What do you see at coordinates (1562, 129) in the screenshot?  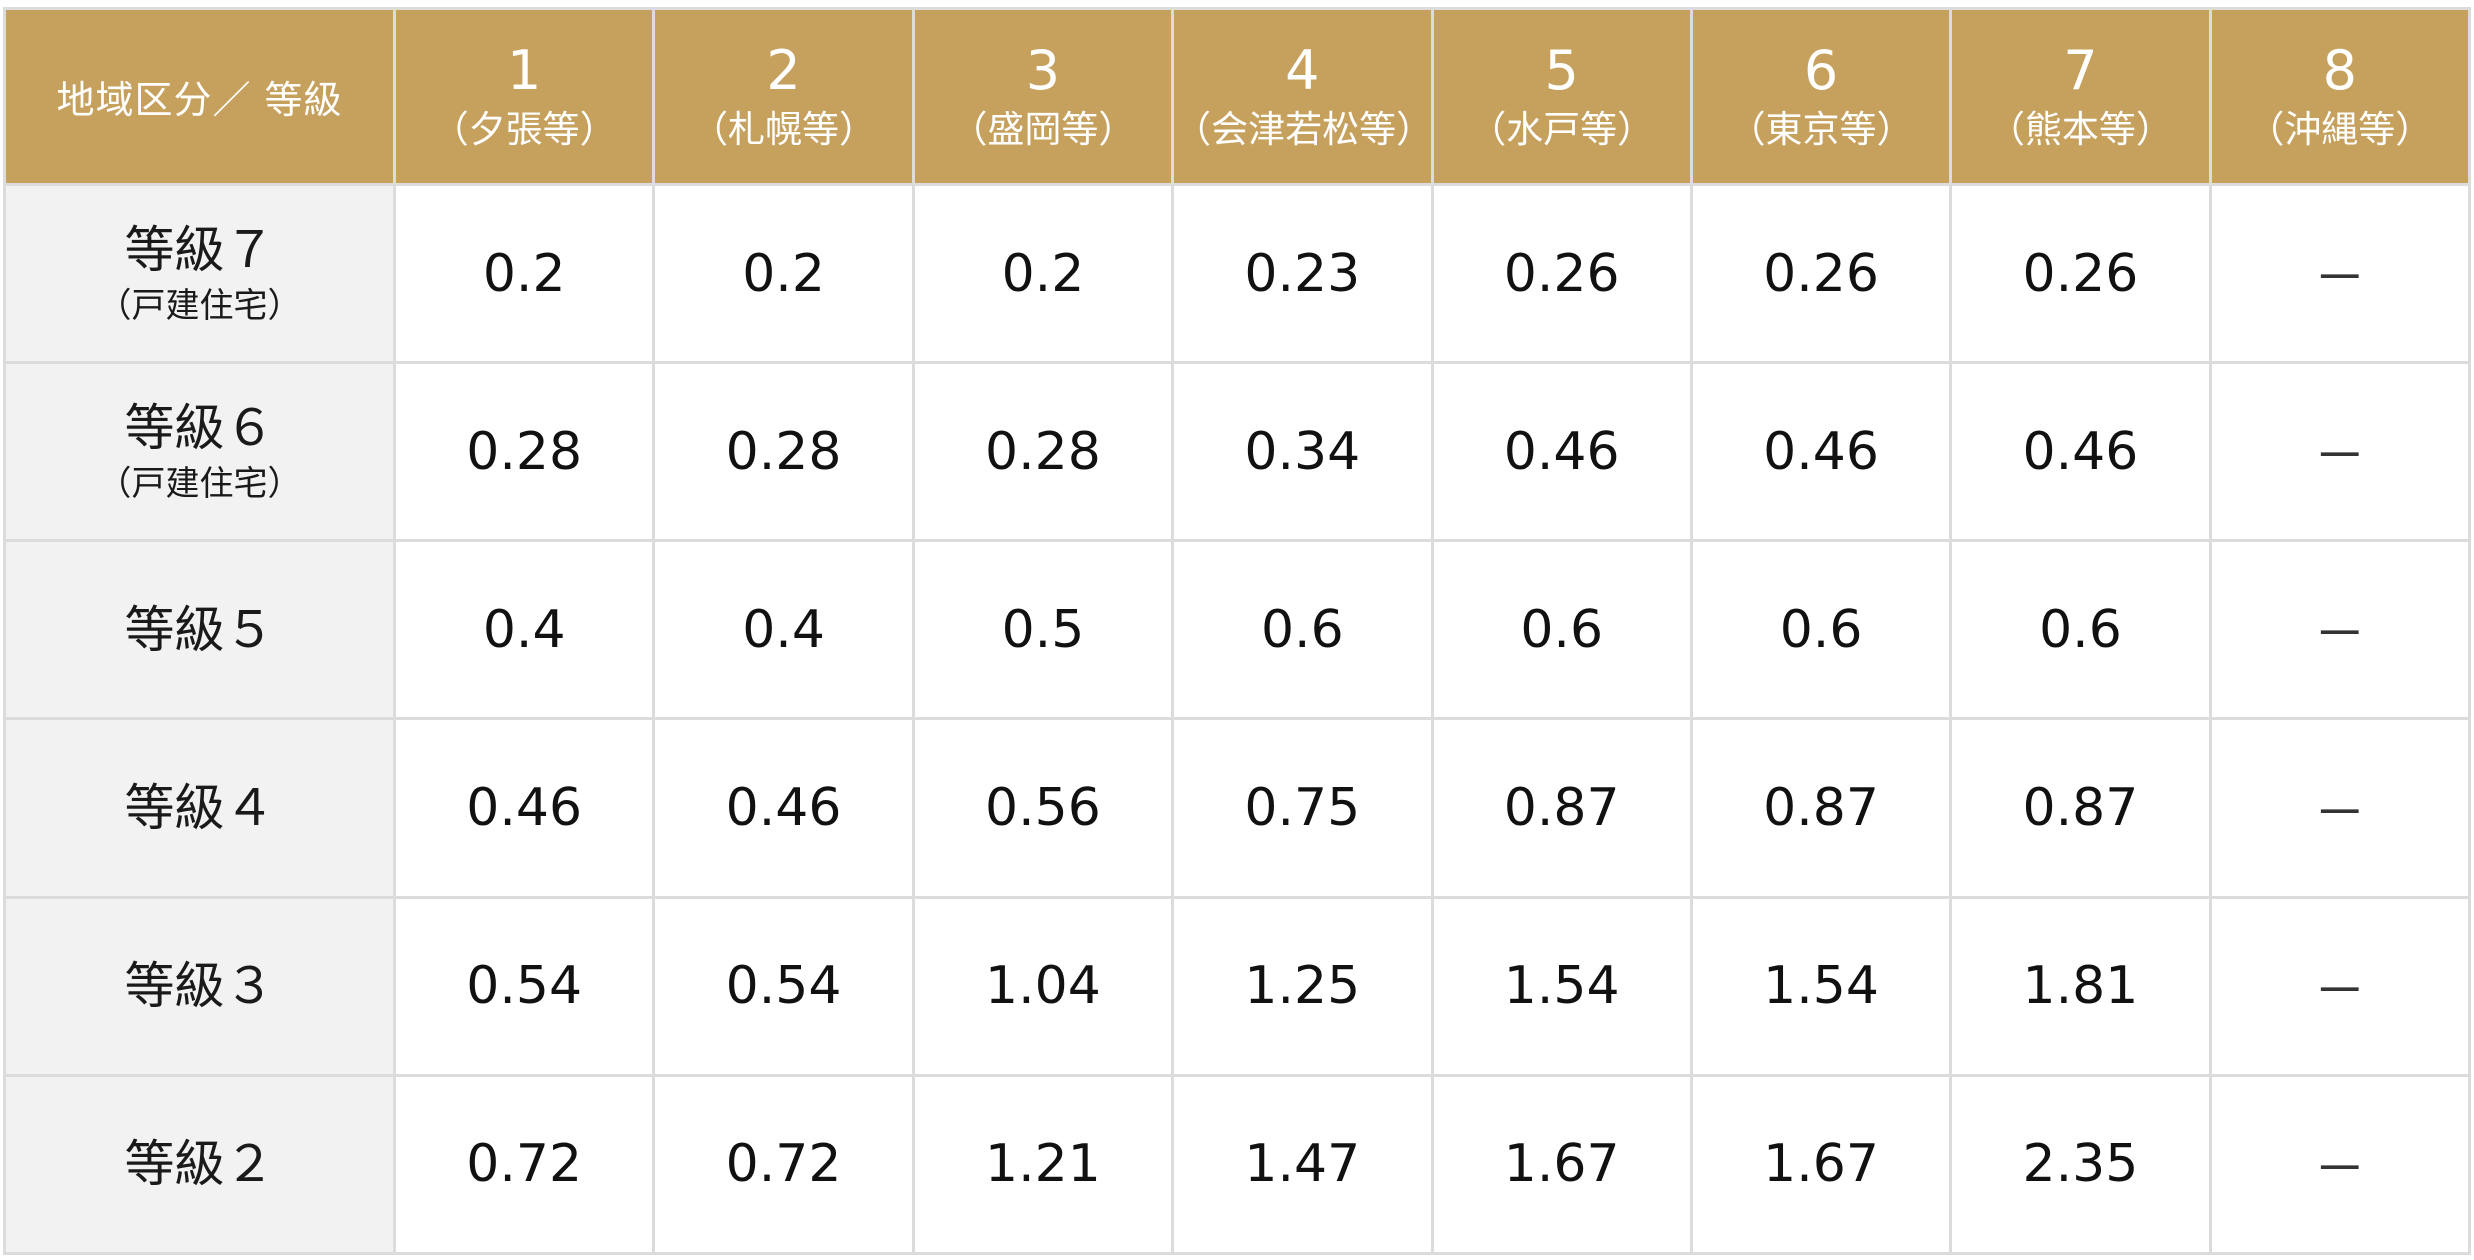 I see `zone-city: （水戸等）` at bounding box center [1562, 129].